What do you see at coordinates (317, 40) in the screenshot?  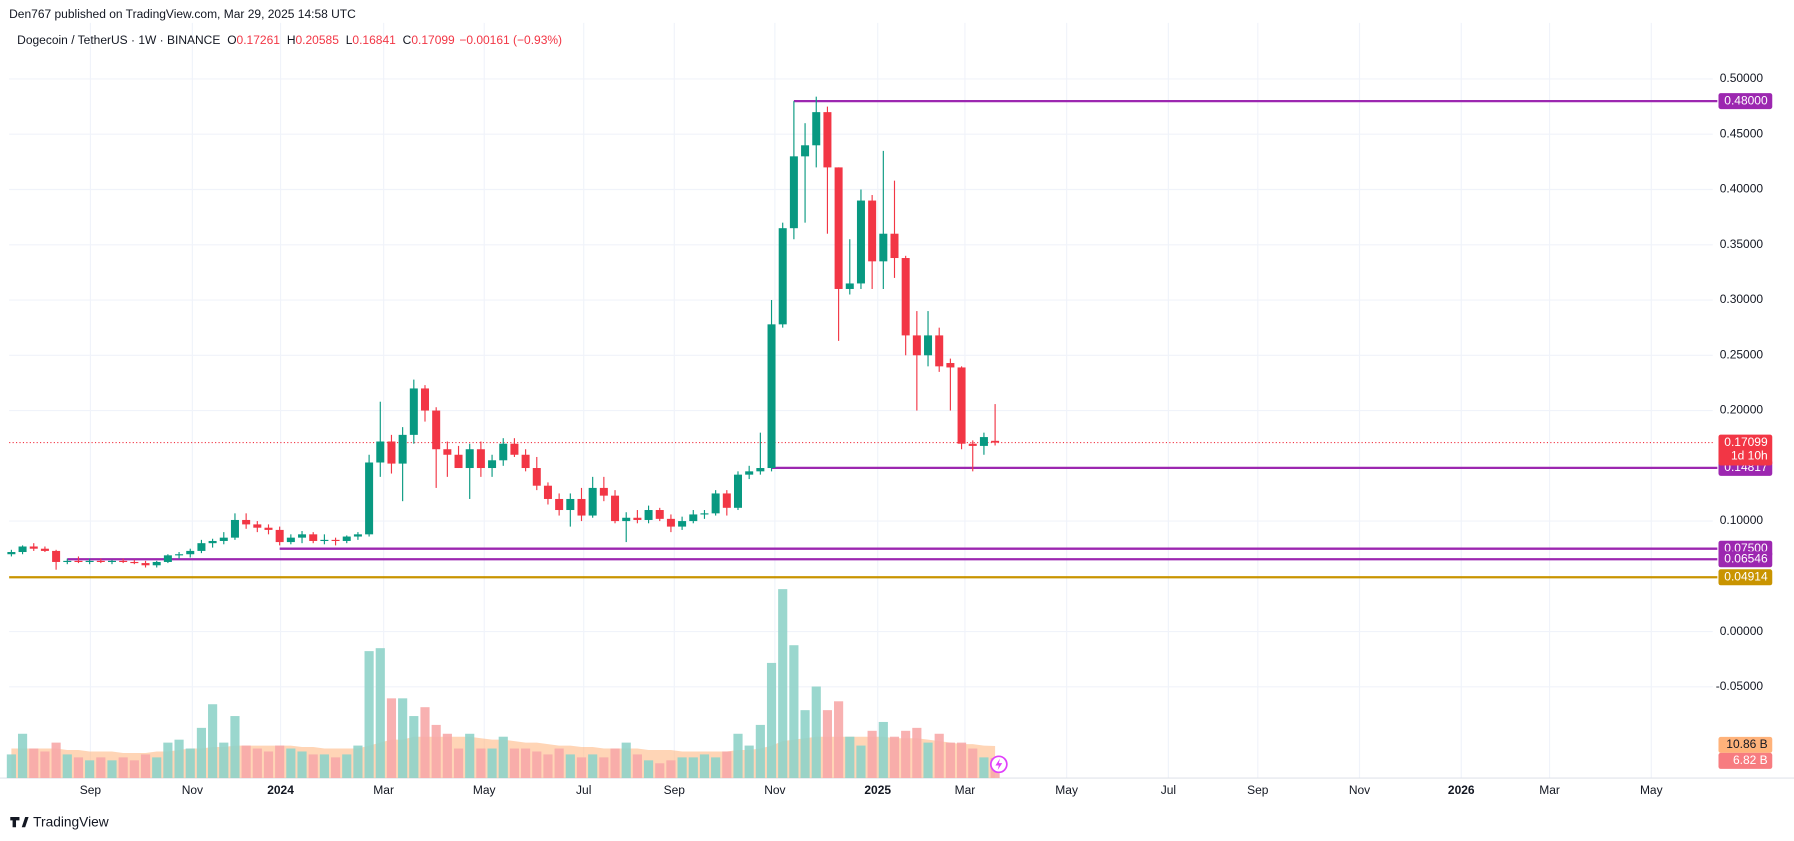 I see `legend-value: 0.20585` at bounding box center [317, 40].